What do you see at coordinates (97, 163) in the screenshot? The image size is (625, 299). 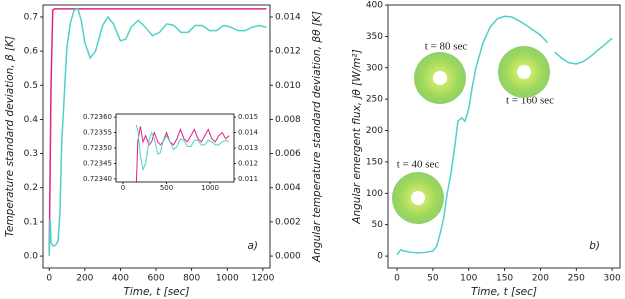 I see `y-tick-label: 0.72345` at bounding box center [97, 163].